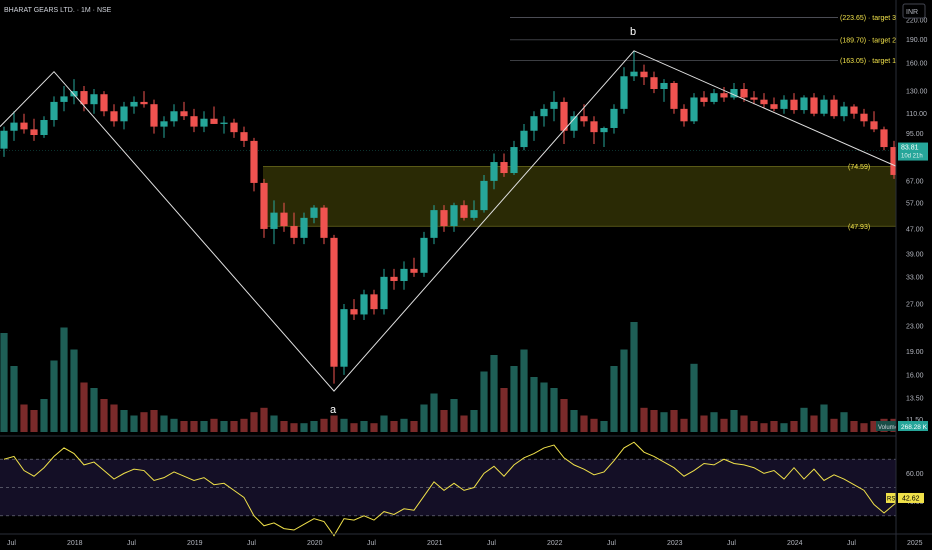  Describe the element at coordinates (910, 148) in the screenshot. I see `last-price-value: 83.81` at that location.